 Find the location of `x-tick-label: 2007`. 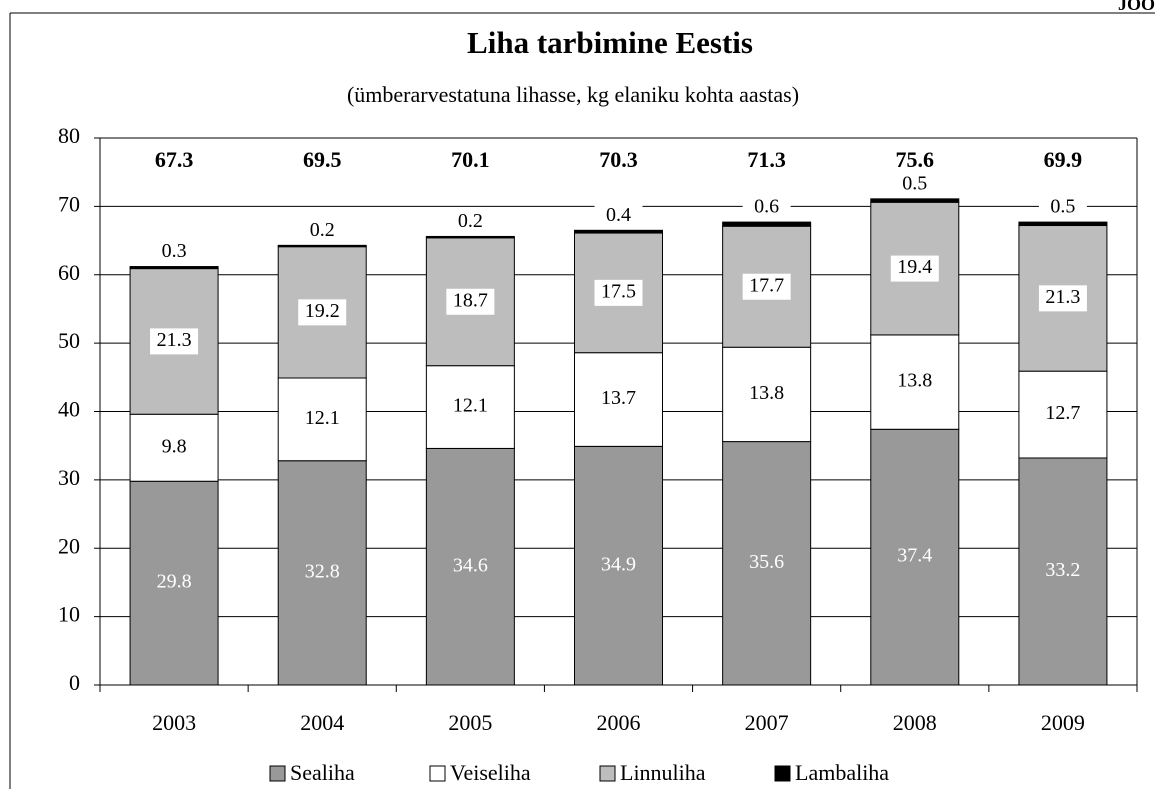

x-tick-label: 2007 is located at coordinates (767, 722).